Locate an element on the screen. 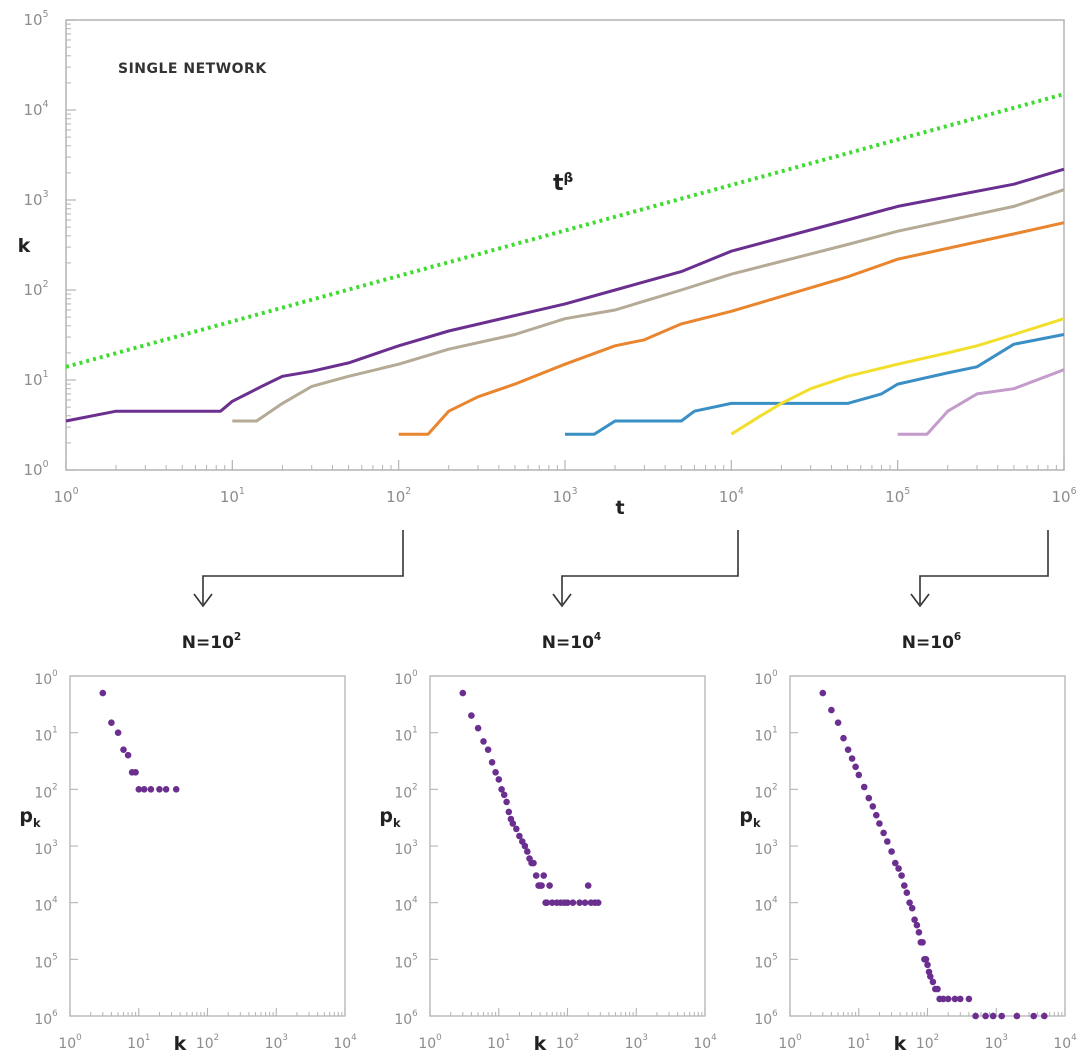 This screenshot has width=1079, height=1055. x-axis-label: k is located at coordinates (900, 1044).